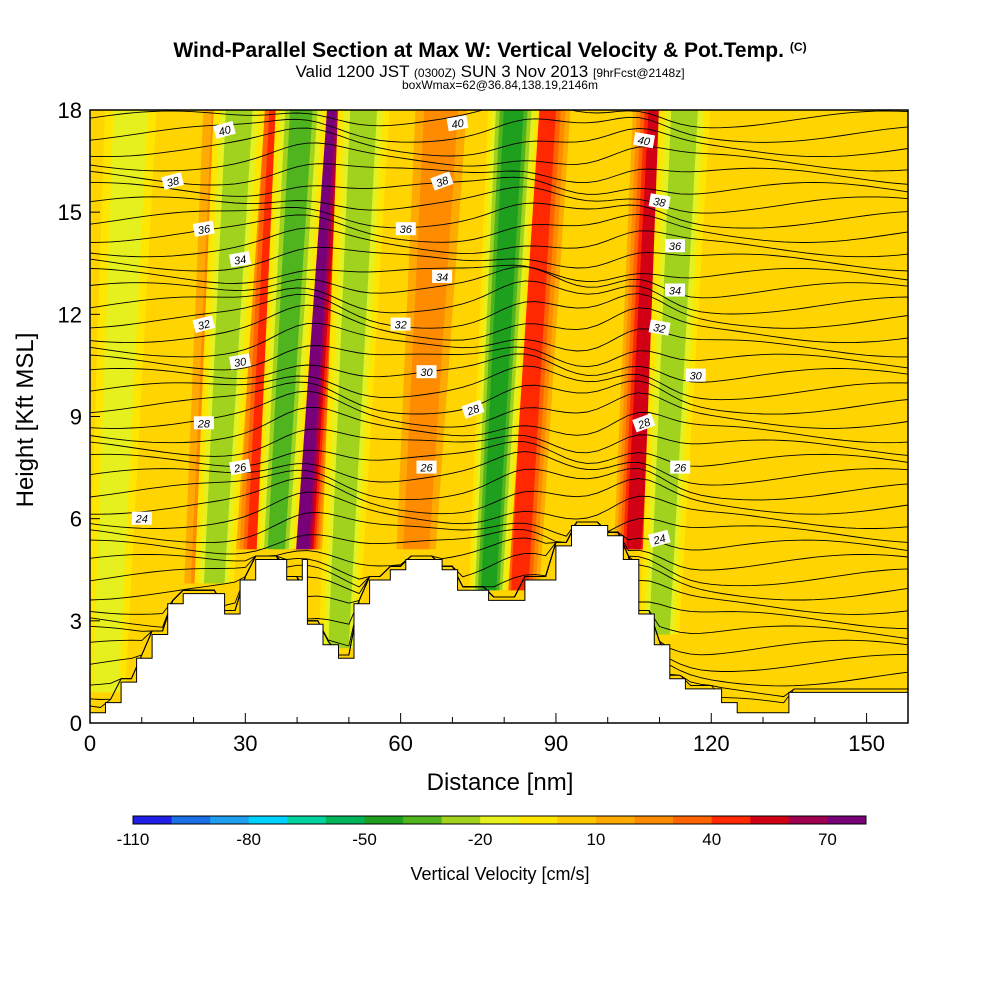  I want to click on theta-label: 38, so click(442, 181).